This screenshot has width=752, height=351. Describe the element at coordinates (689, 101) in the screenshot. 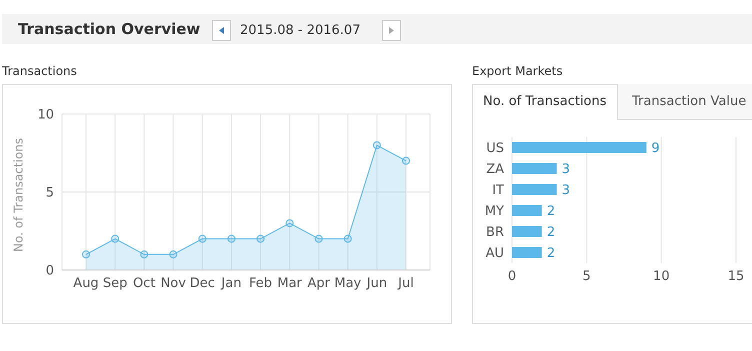

I see `text: Transaction Value` at that location.